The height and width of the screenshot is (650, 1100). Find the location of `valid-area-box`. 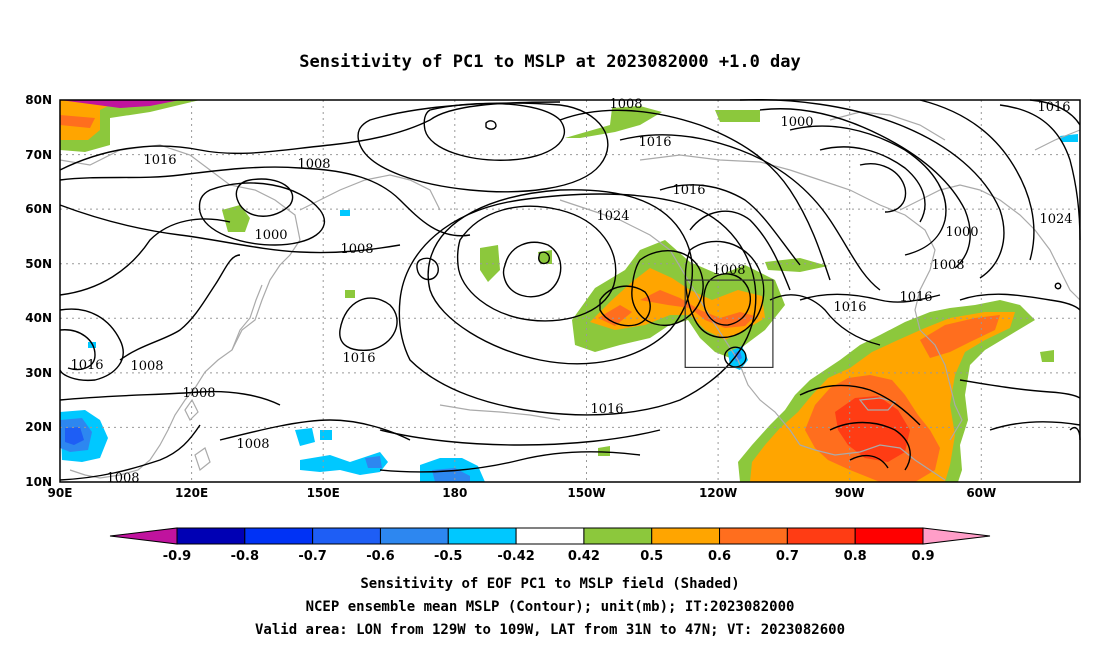

valid-area-box is located at coordinates (729, 324).